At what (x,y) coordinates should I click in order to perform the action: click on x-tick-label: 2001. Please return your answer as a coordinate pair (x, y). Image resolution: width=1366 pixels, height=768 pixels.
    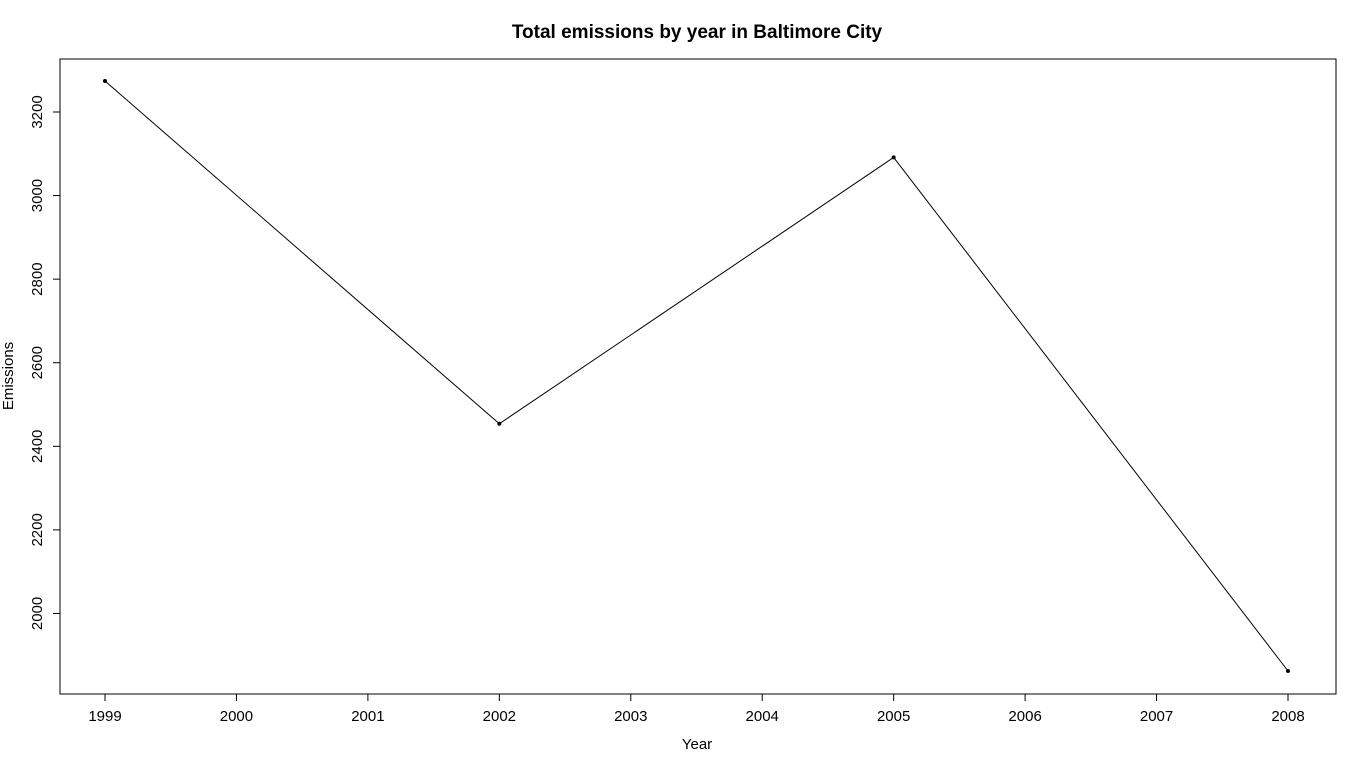
    Looking at the image, I should click on (367, 716).